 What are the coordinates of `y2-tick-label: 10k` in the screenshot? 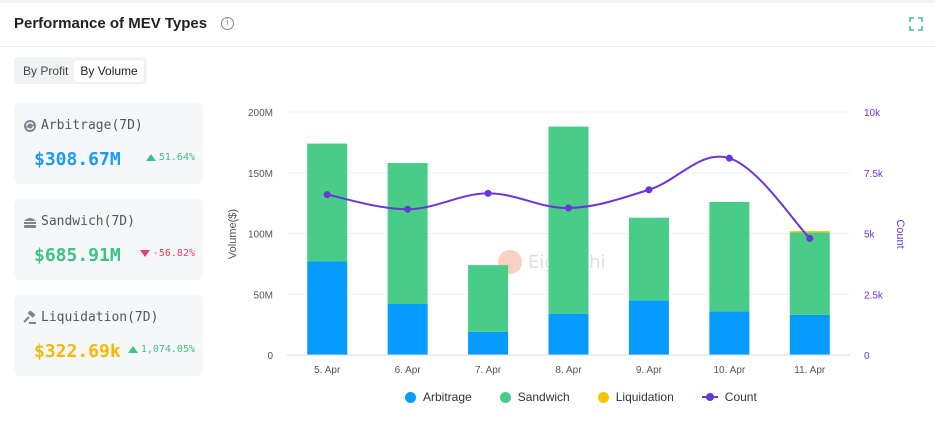 It's located at (872, 113).